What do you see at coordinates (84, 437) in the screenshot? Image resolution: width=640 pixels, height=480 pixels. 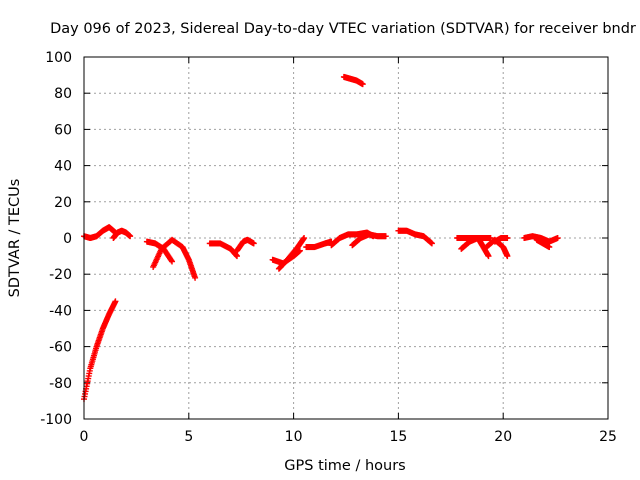 I see `x-tick-label: 0` at bounding box center [84, 437].